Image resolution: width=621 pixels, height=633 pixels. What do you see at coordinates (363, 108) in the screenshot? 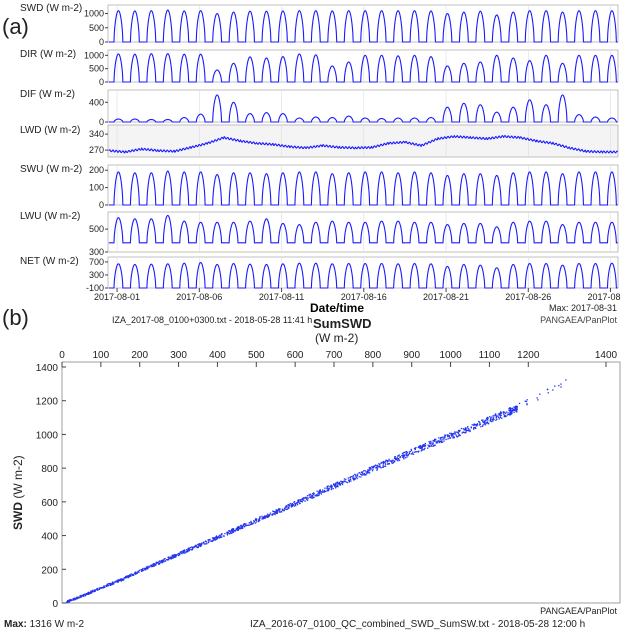
I see `series-dif-line` at bounding box center [363, 108].